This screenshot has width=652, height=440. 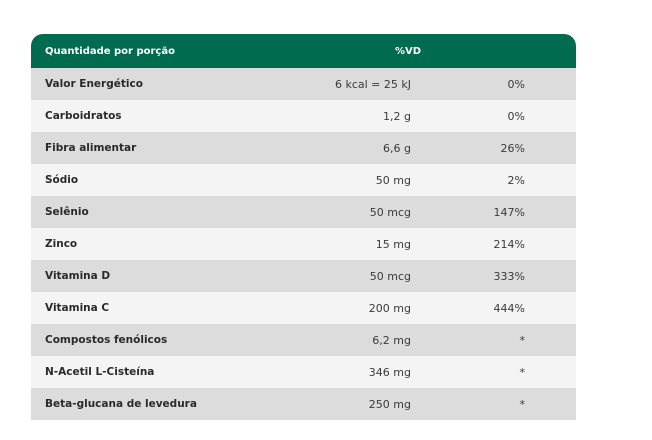 What do you see at coordinates (303, 340) in the screenshot?
I see `table-row: Compostos fenólicos 6,2 mg *` at bounding box center [303, 340].